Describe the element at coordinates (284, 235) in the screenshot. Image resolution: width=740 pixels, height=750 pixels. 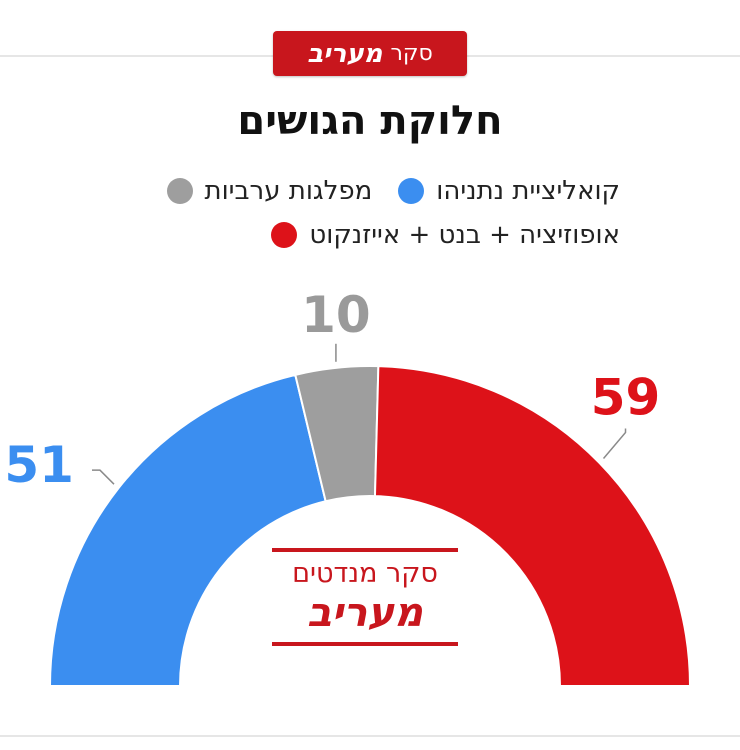
I see `legend-swatch-opposition` at that location.